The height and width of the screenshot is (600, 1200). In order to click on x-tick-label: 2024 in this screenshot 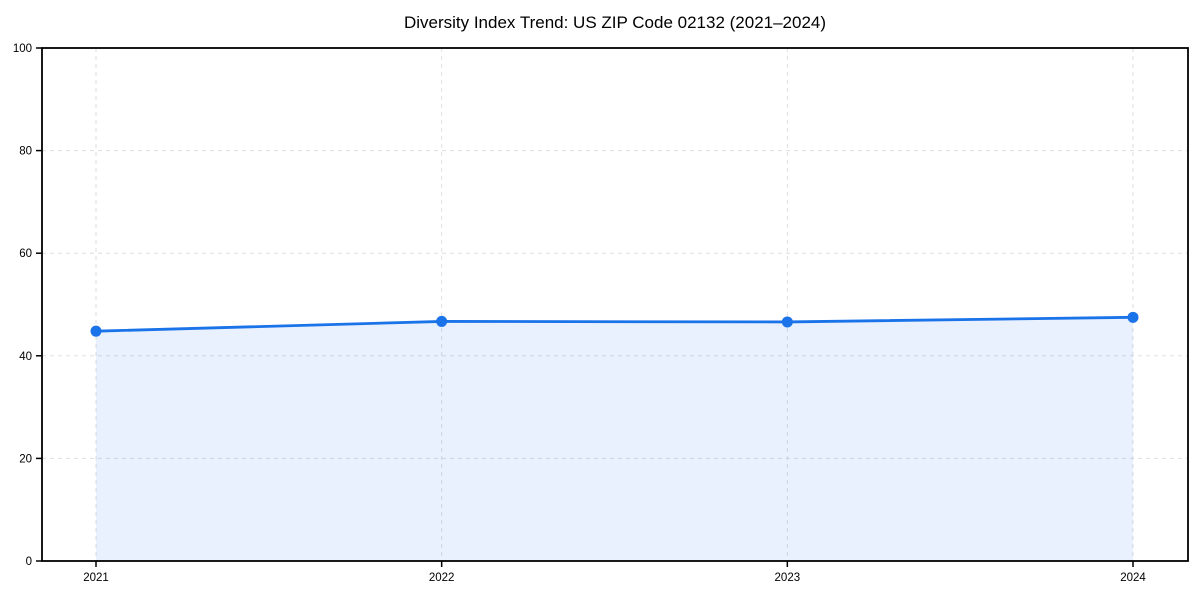, I will do `click(1133, 578)`.